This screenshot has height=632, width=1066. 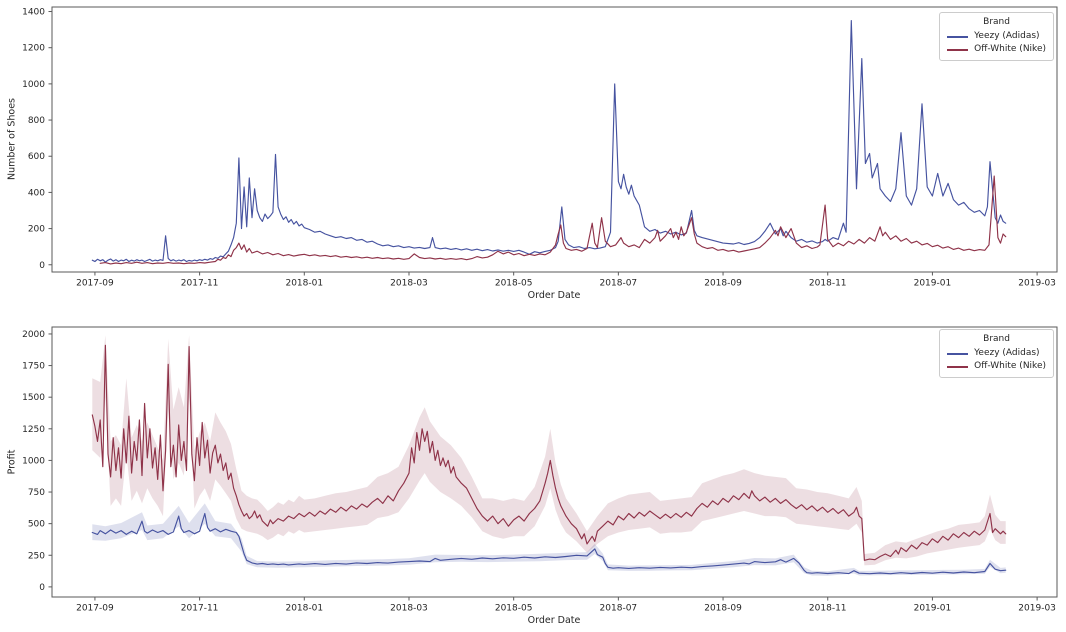 What do you see at coordinates (554, 295) in the screenshot?
I see `x-axis-label-top: Order Date` at bounding box center [554, 295].